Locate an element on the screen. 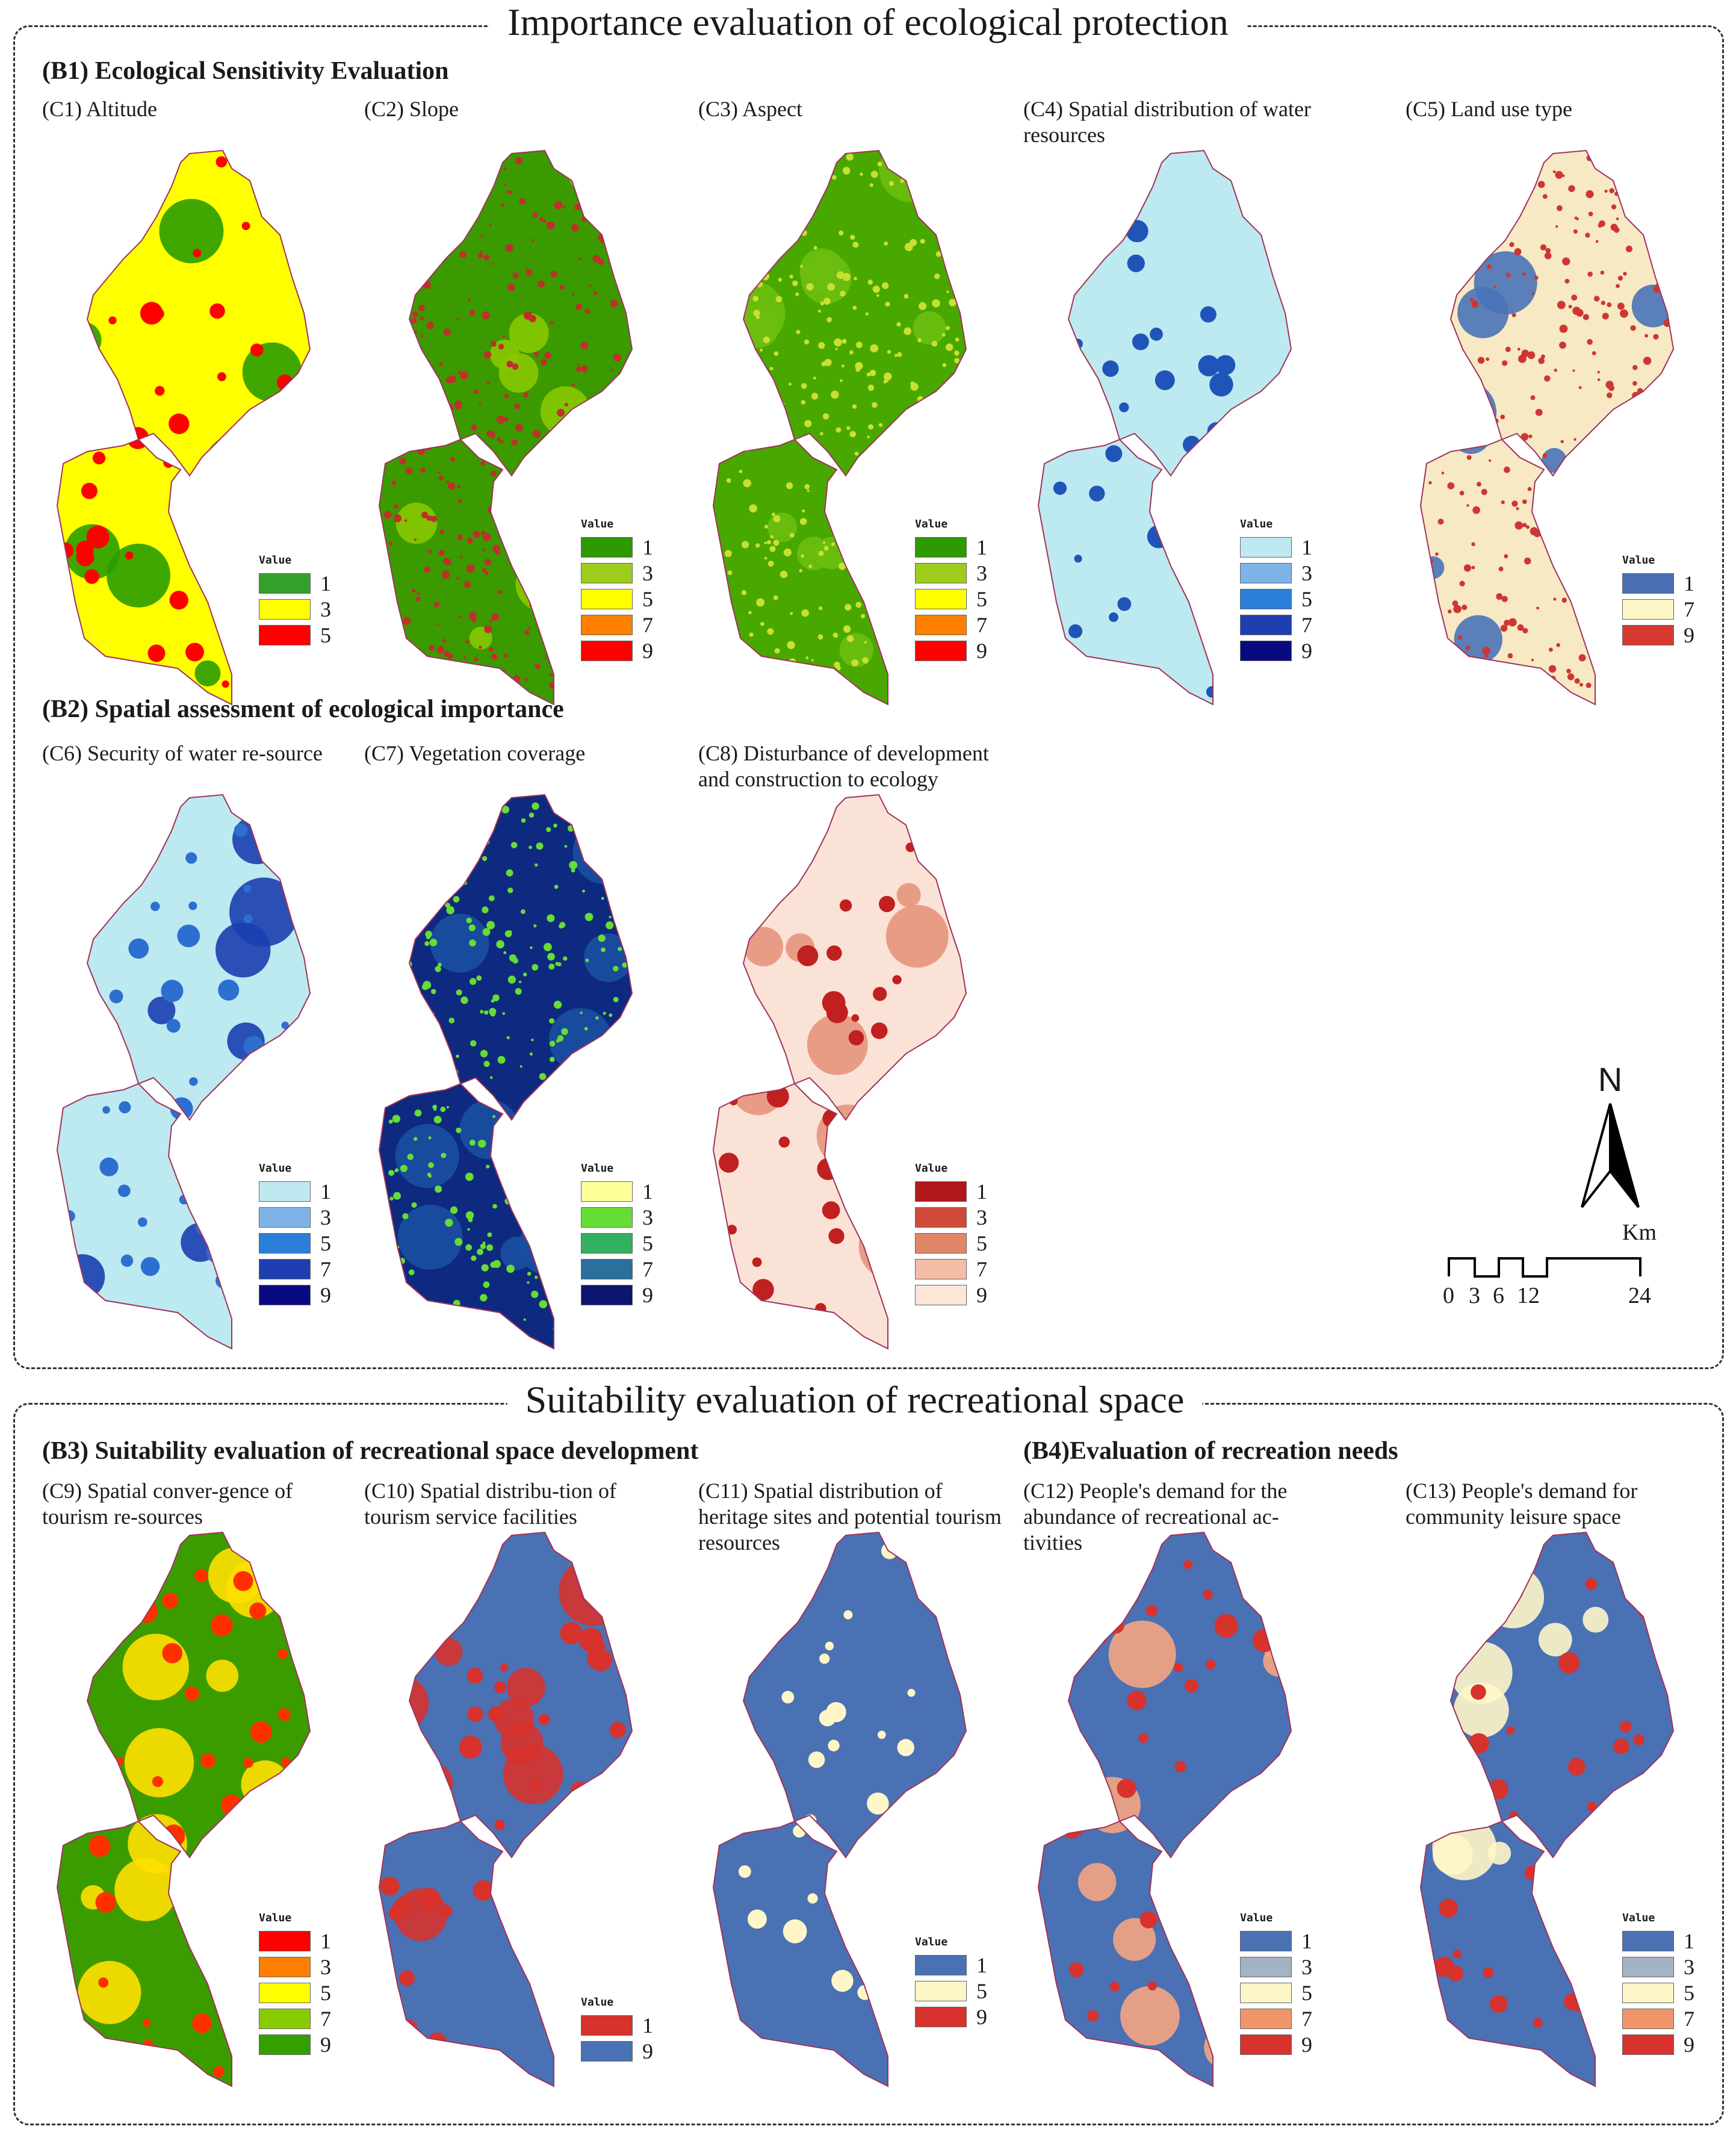 The height and width of the screenshot is (2135, 1736). map-c7 is located at coordinates (505, 1072).